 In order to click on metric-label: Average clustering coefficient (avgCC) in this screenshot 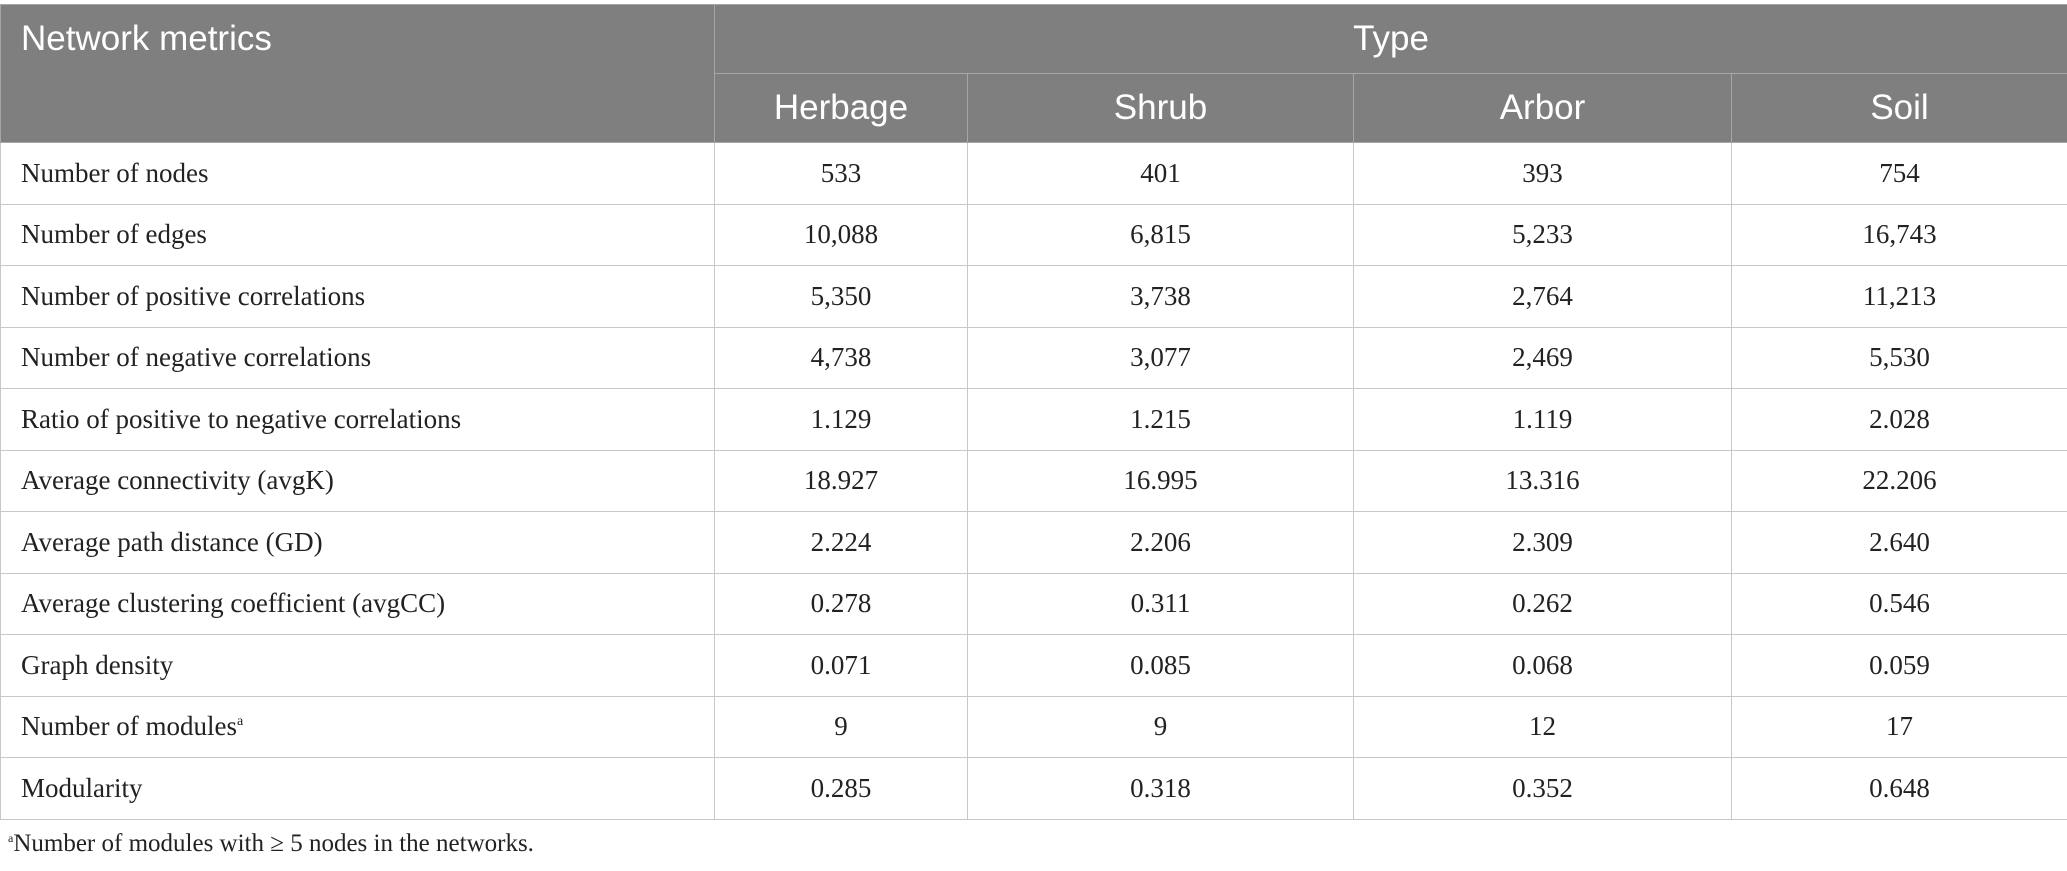, I will do `click(233, 603)`.